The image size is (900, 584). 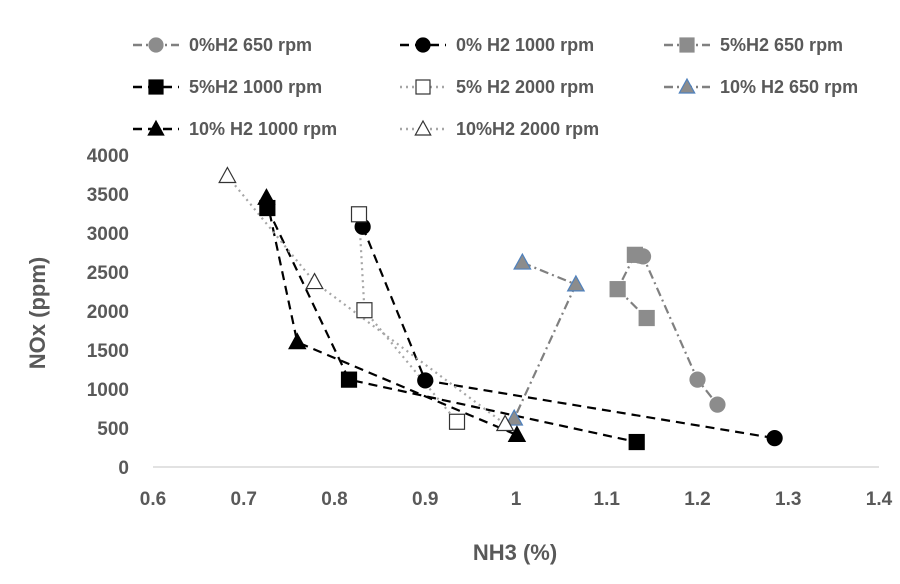 What do you see at coordinates (515, 552) in the screenshot?
I see `x-axis-label: NH3 (%)` at bounding box center [515, 552].